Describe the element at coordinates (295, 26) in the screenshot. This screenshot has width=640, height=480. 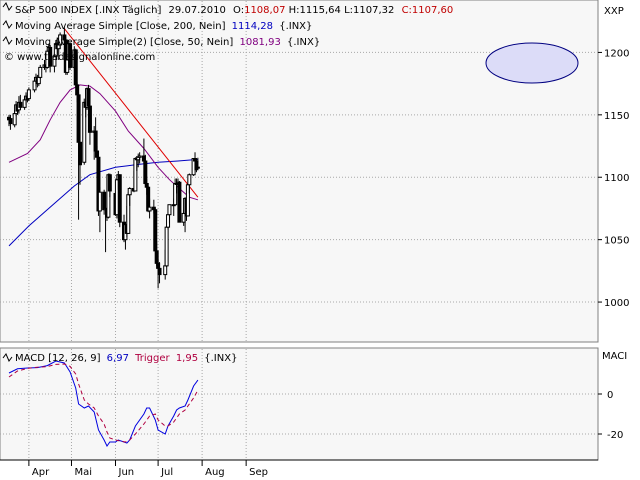
I see `sma200-symbol: {.INX}` at that location.